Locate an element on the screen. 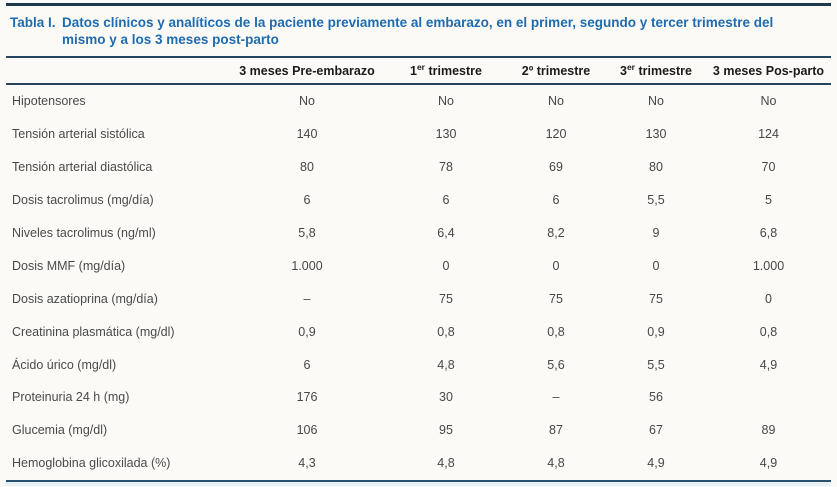 The height and width of the screenshot is (487, 837). column-header-1er-trimestre: 1er trimestre is located at coordinates (446, 70).